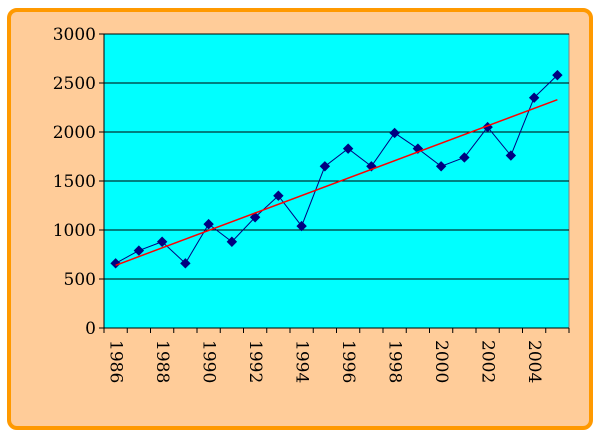 Image resolution: width=601 pixels, height=437 pixels. I want to click on data-point-2005, so click(557, 75).